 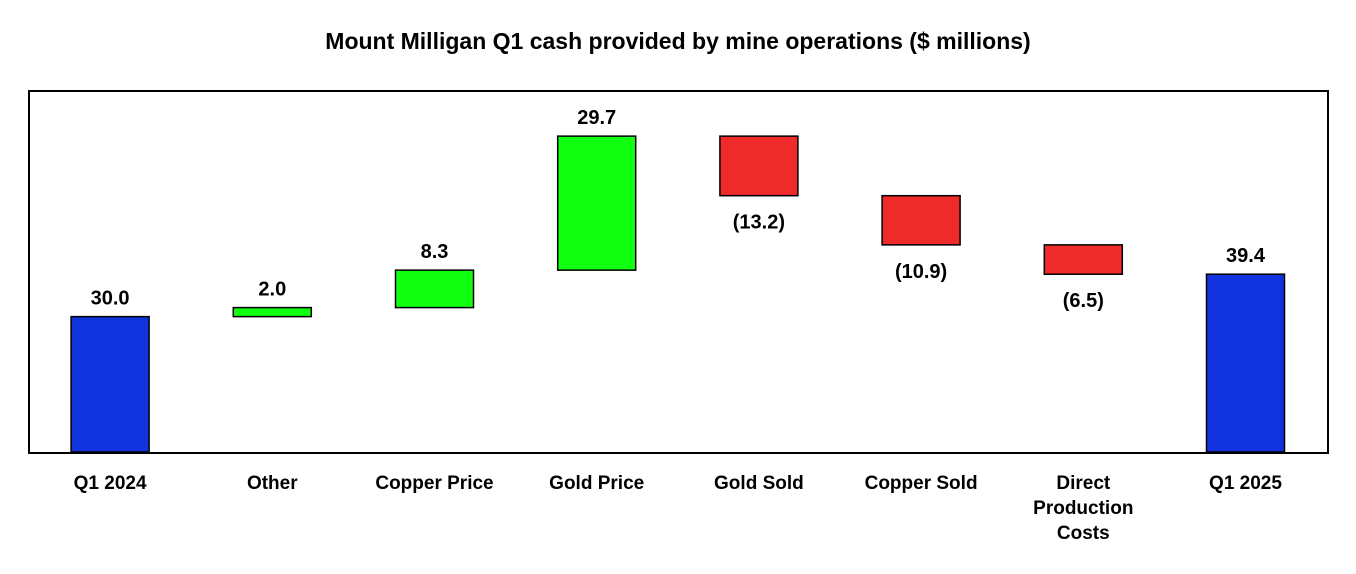 I want to click on bar-copper-sold, so click(x=921, y=220).